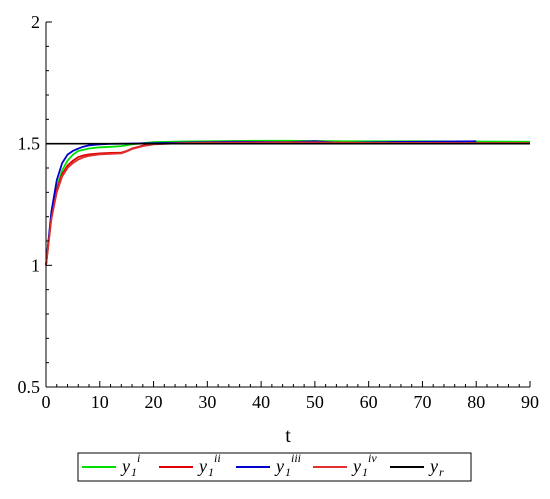  Describe the element at coordinates (138, 458) in the screenshot. I see `legend-label-superscript: i` at that location.